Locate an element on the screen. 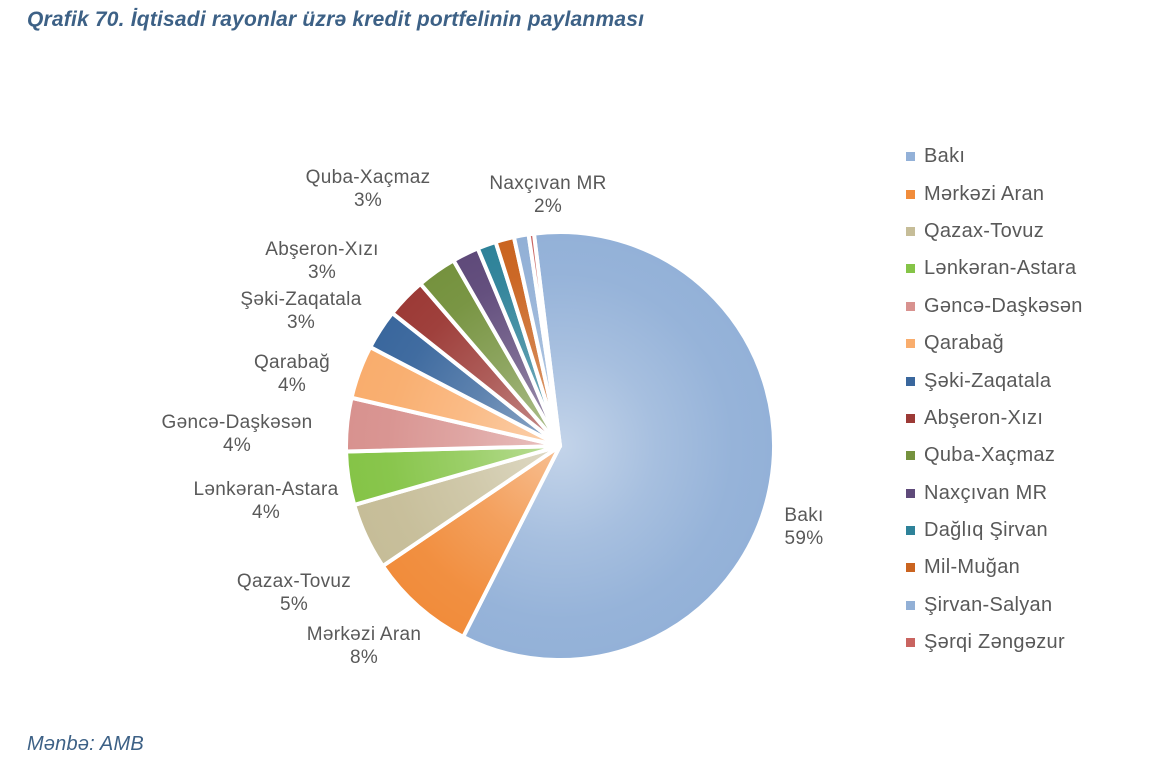 The image size is (1154, 783). legend-label: Qazax-Tovuz is located at coordinates (984, 230).